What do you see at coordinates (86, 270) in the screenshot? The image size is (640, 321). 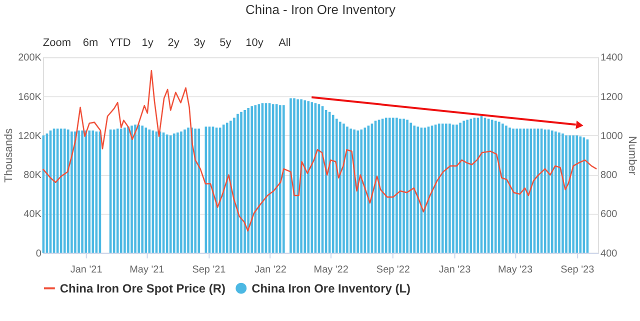 I see `x-tick-label: Jan '21` at bounding box center [86, 270].